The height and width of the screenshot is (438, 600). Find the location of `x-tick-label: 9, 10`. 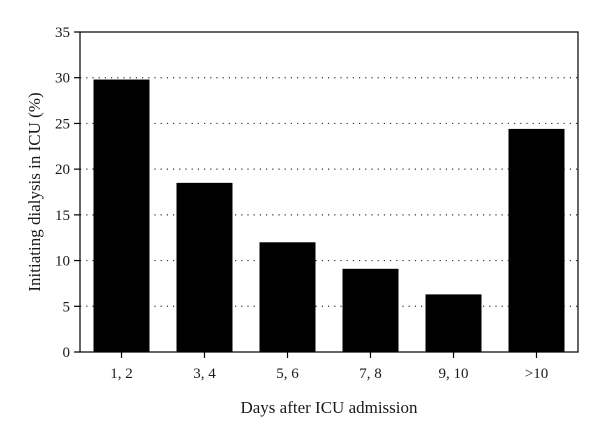

x-tick-label: 9, 10 is located at coordinates (454, 374).